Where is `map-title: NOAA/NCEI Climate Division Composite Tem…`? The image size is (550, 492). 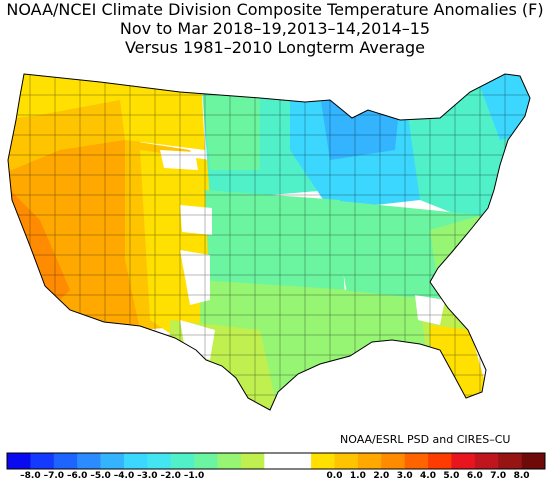 map-title: NOAA/NCEI Climate Division Composite Tem… is located at coordinates (275, 28).